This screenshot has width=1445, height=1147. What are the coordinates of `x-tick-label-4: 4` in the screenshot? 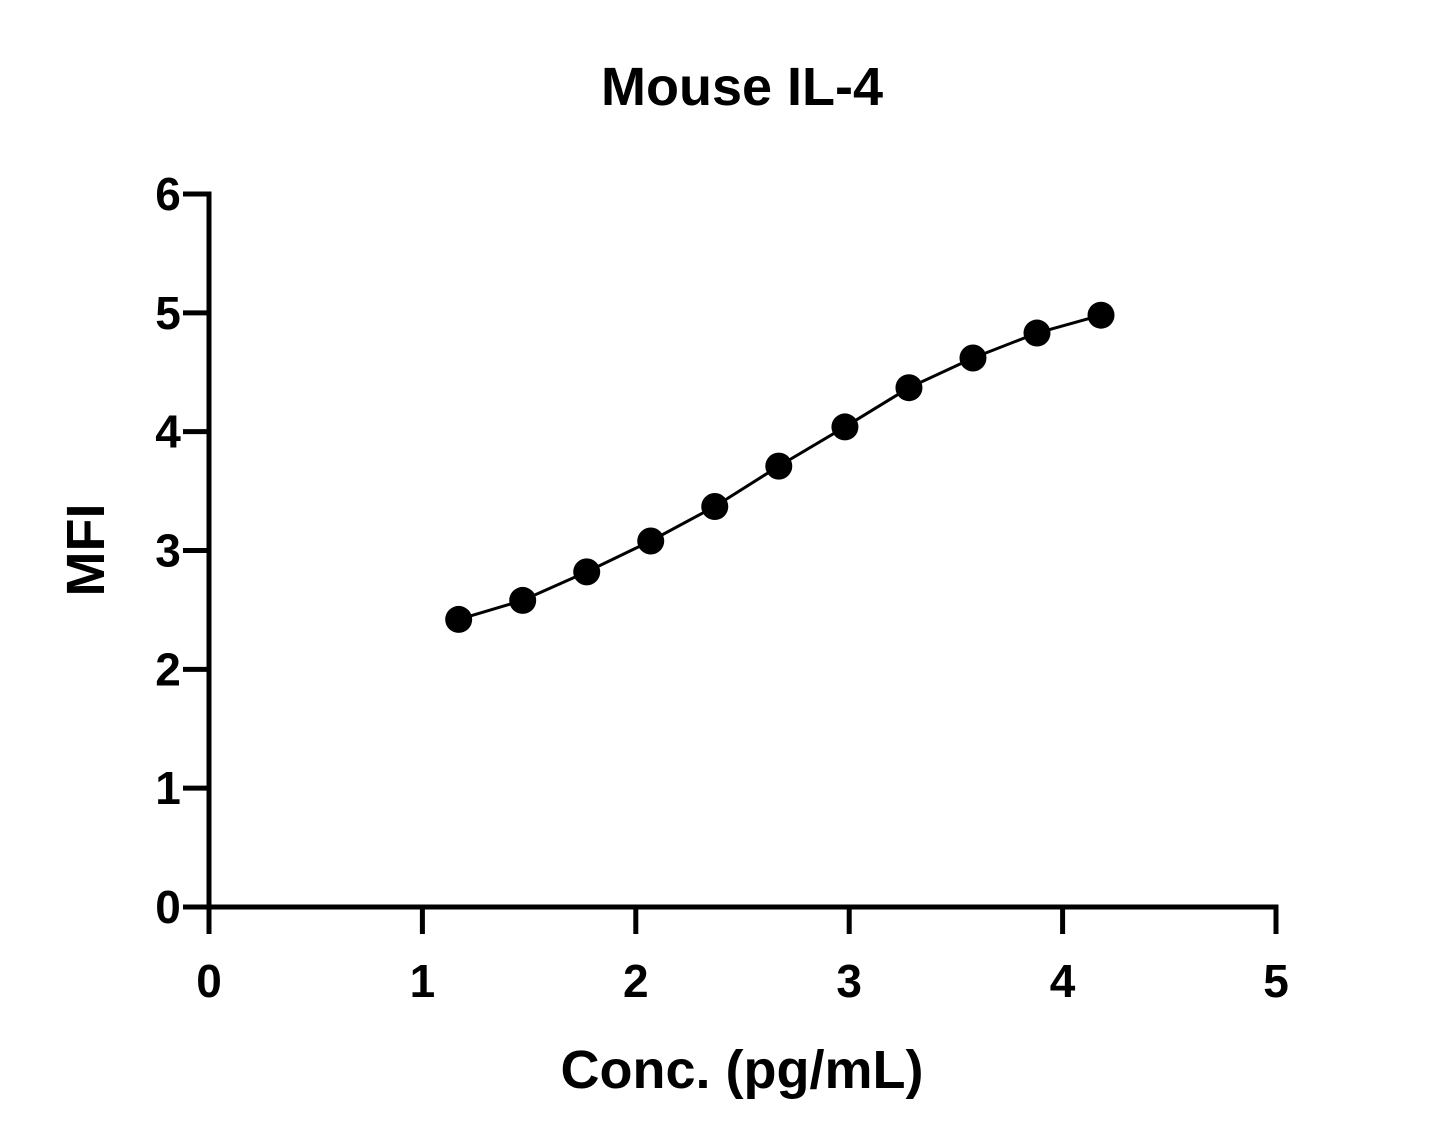 It's located at (1063, 981).